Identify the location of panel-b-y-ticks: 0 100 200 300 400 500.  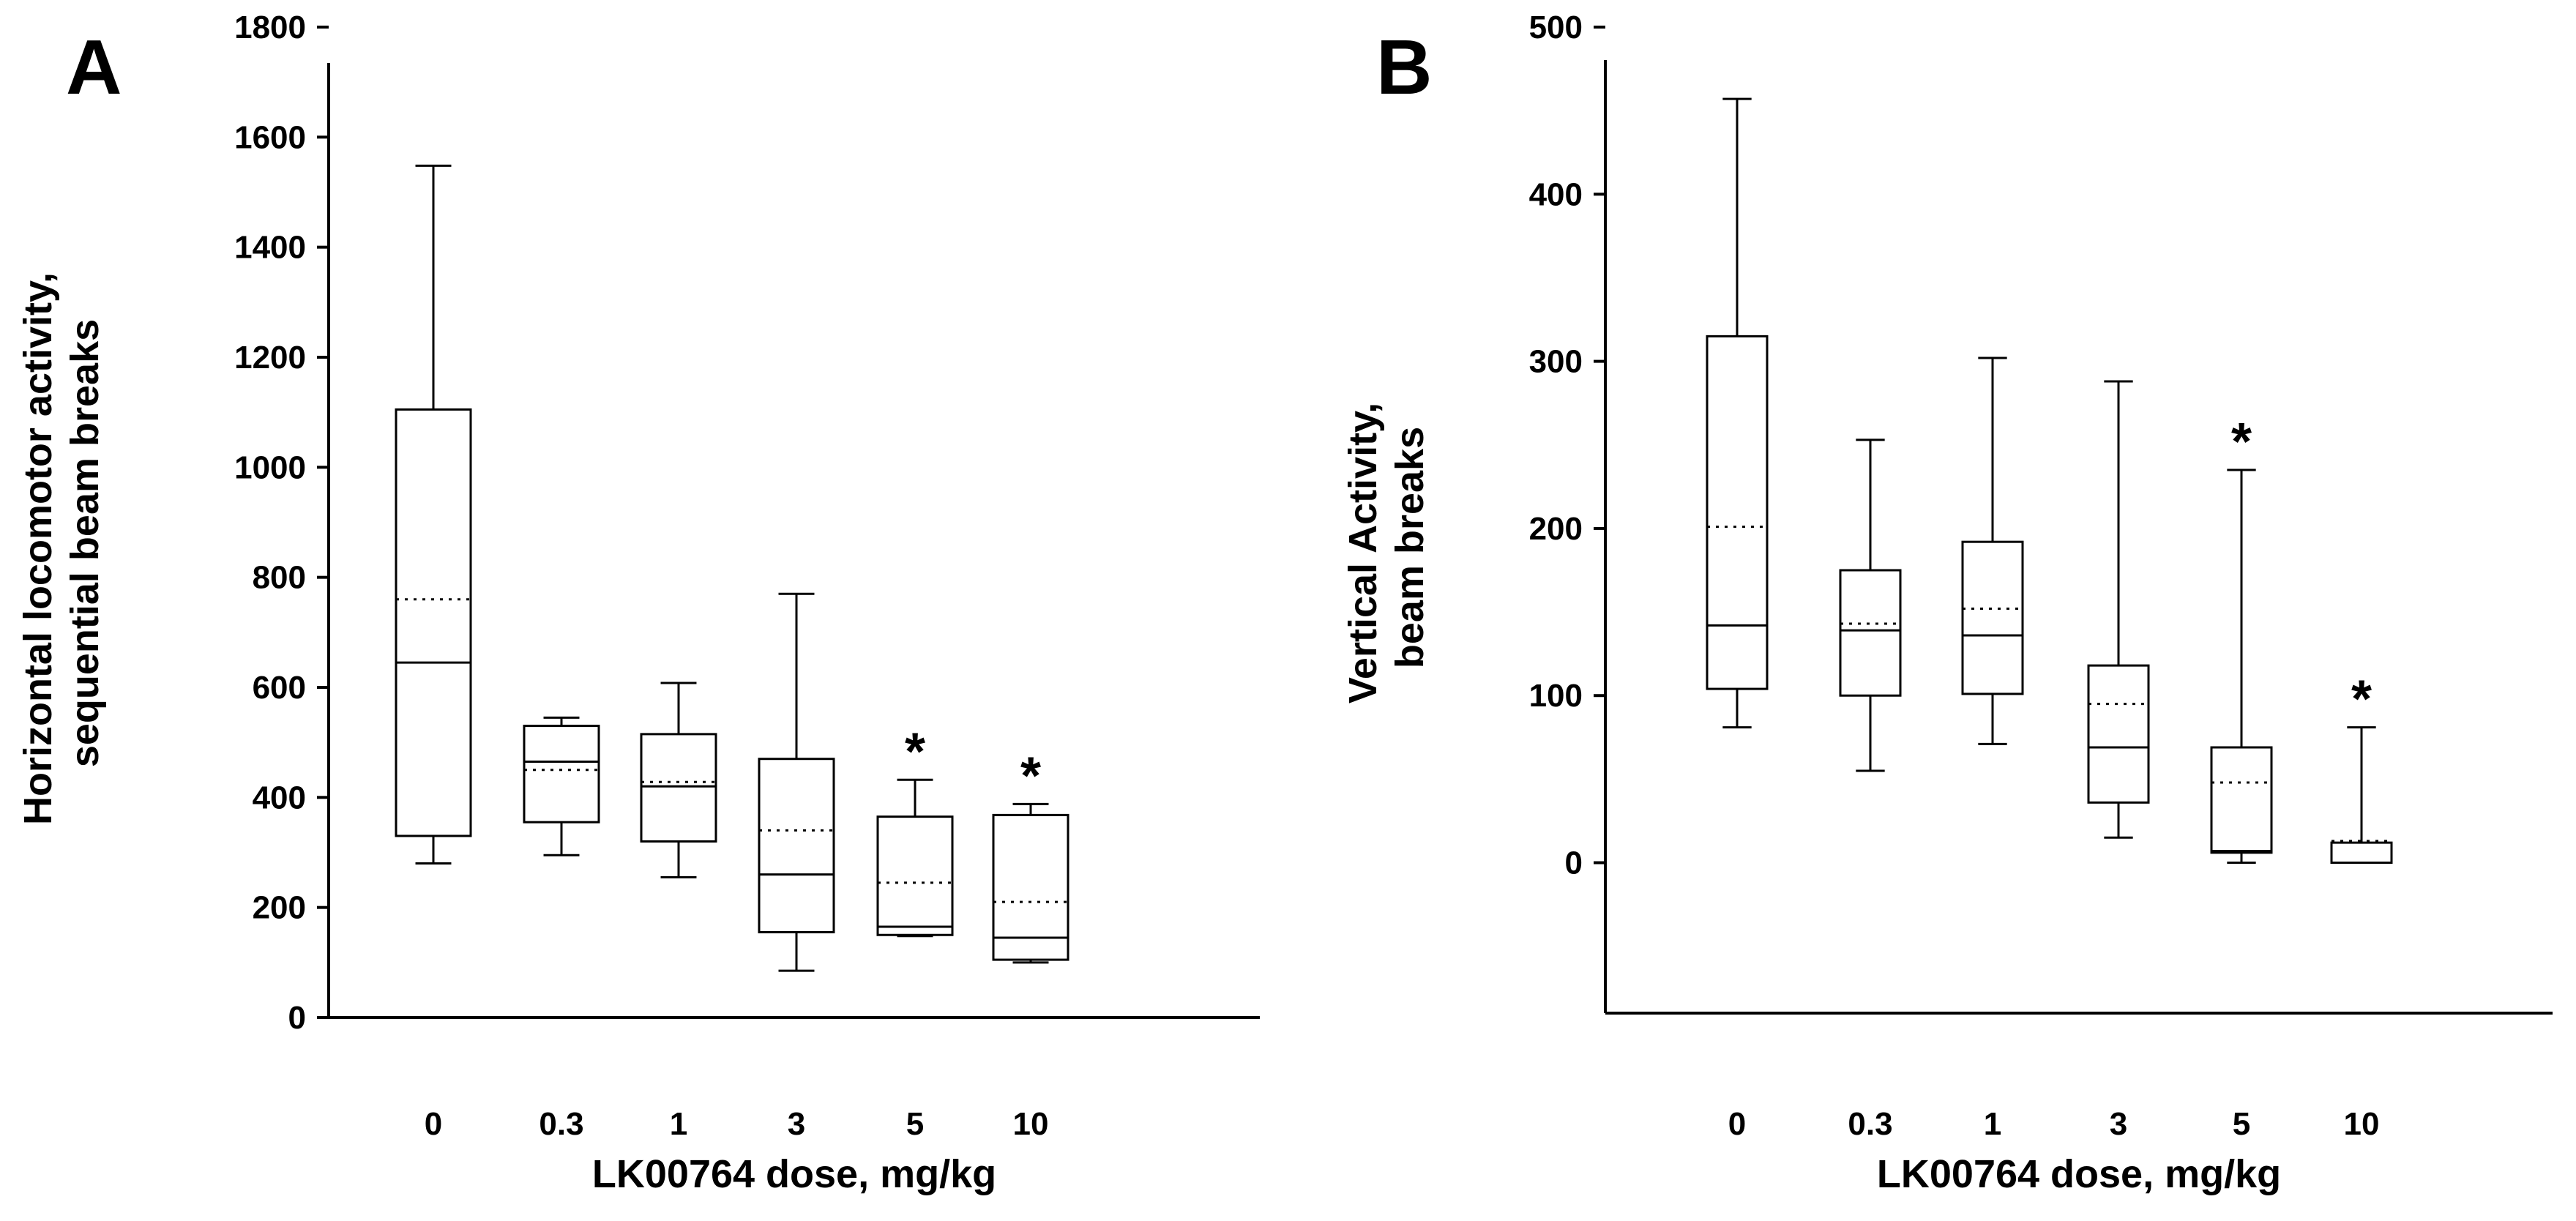
(1567, 445).